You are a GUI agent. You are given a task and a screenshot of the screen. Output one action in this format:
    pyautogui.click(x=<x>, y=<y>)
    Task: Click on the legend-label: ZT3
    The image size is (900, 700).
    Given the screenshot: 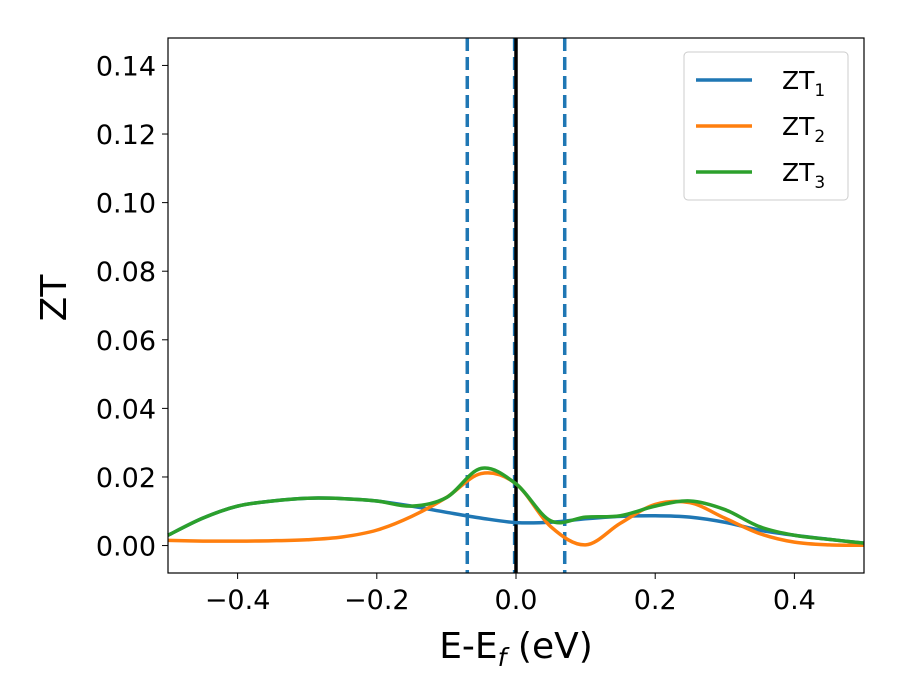 What is the action you would take?
    pyautogui.click(x=803, y=175)
    